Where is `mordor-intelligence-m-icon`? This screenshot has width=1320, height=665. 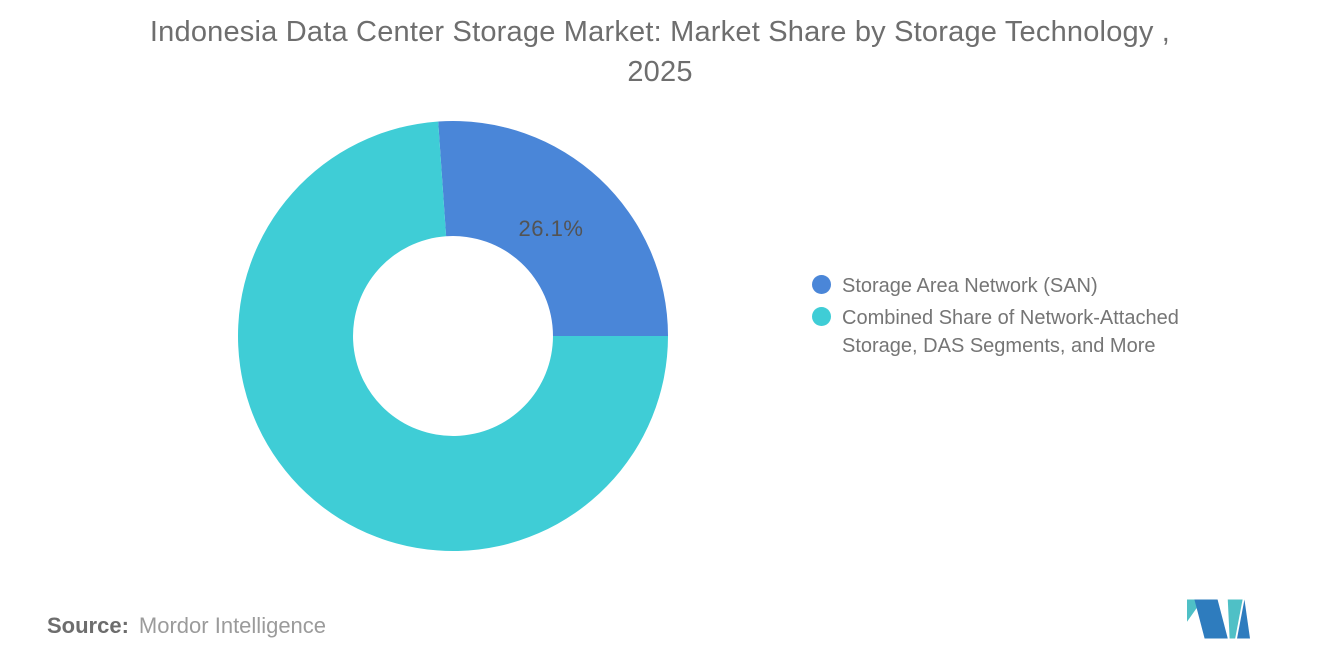
mordor-intelligence-m-icon is located at coordinates (1218, 619).